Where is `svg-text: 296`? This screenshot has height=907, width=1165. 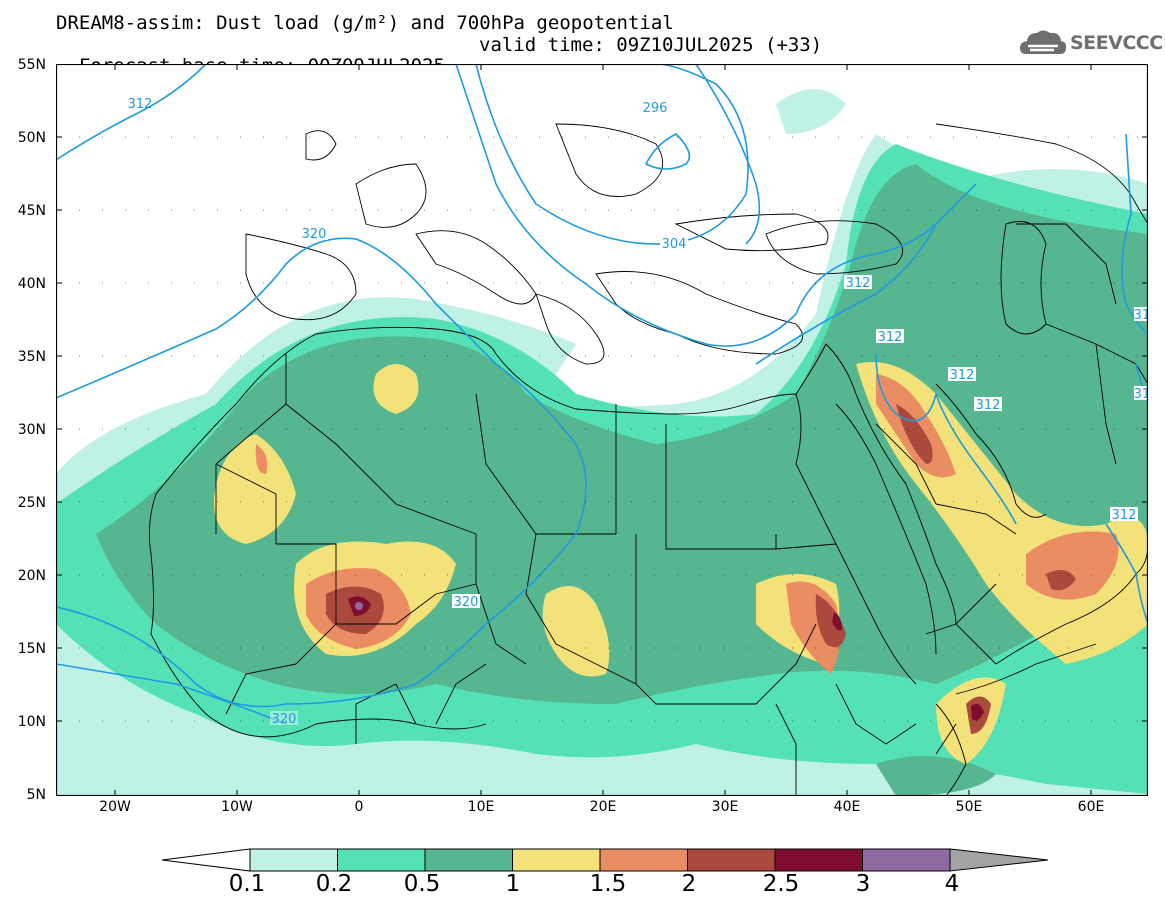
svg-text: 296 is located at coordinates (655, 108).